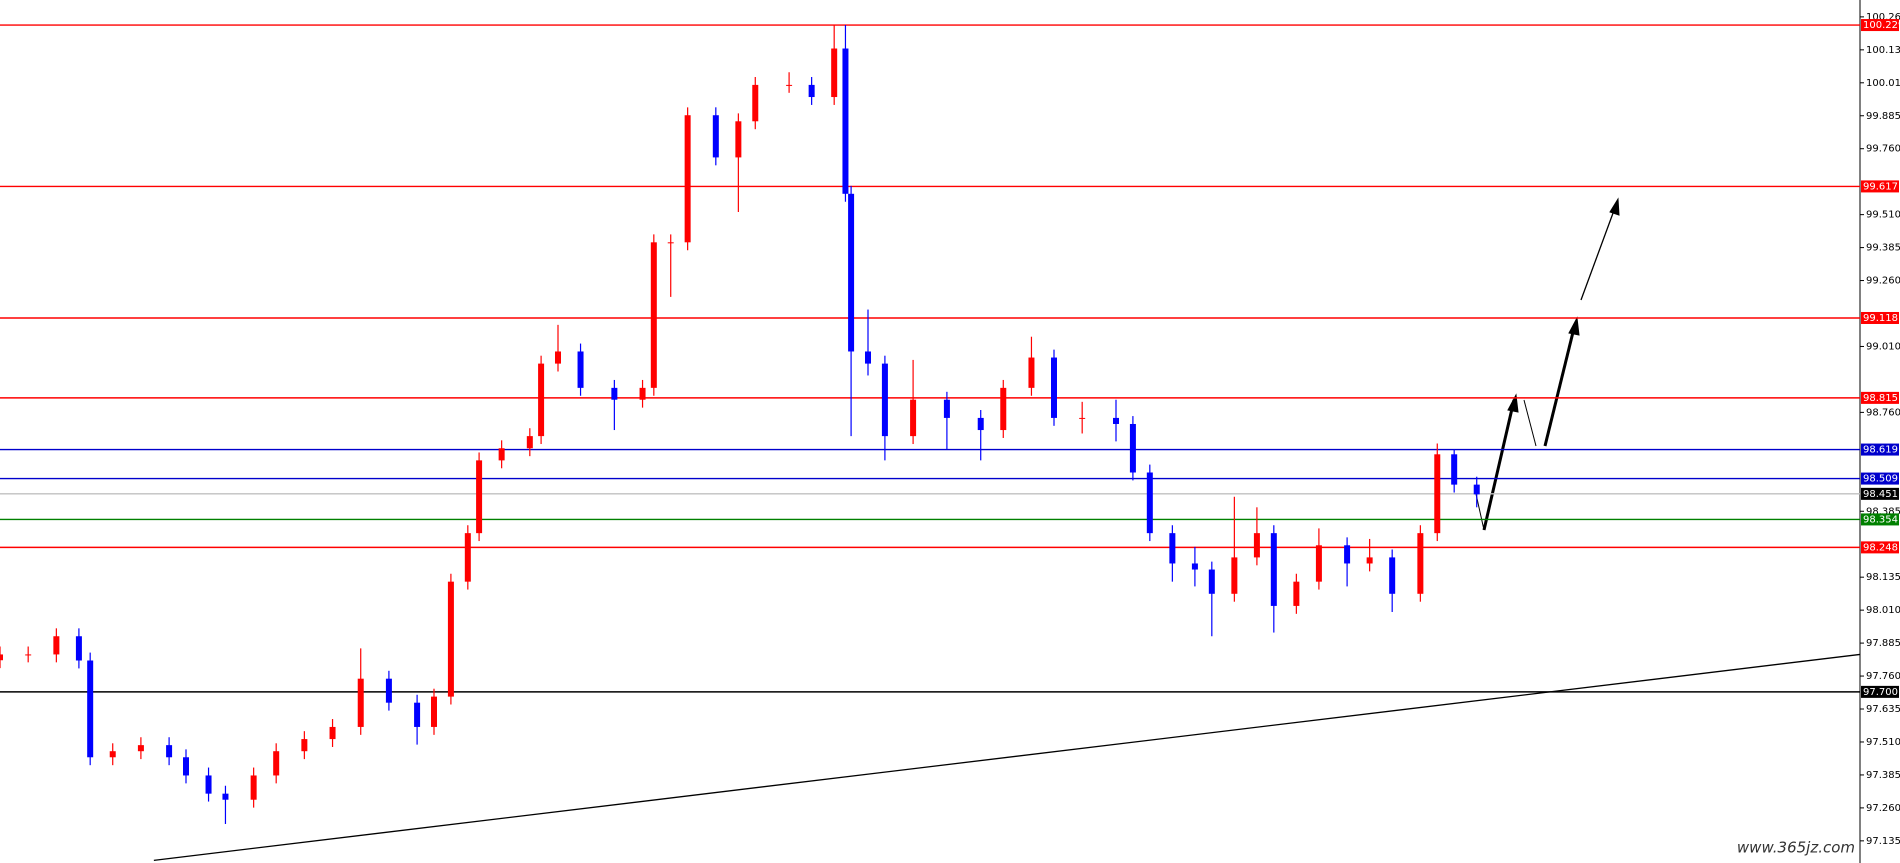  What do you see at coordinates (1796, 848) in the screenshot?
I see `watermark: www.365jz.com` at bounding box center [1796, 848].